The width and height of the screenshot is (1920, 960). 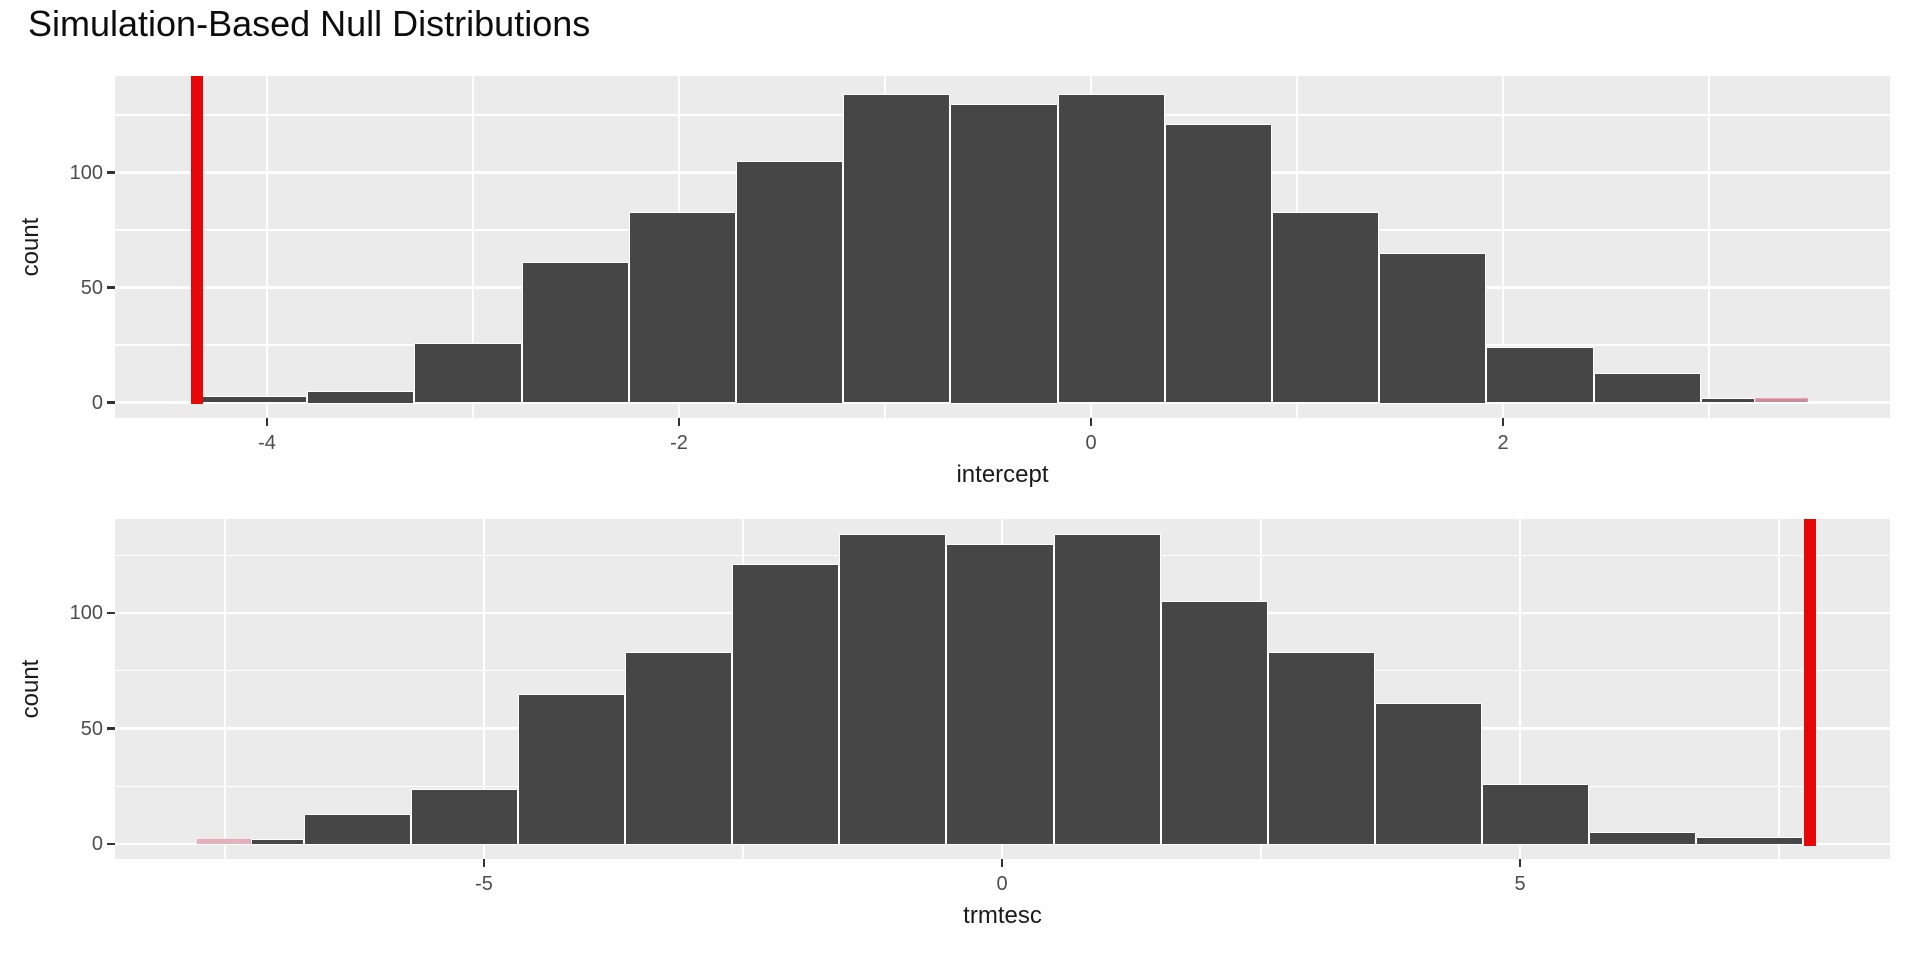 I want to click on x-axis-tick-label: 5, so click(x=1520, y=884).